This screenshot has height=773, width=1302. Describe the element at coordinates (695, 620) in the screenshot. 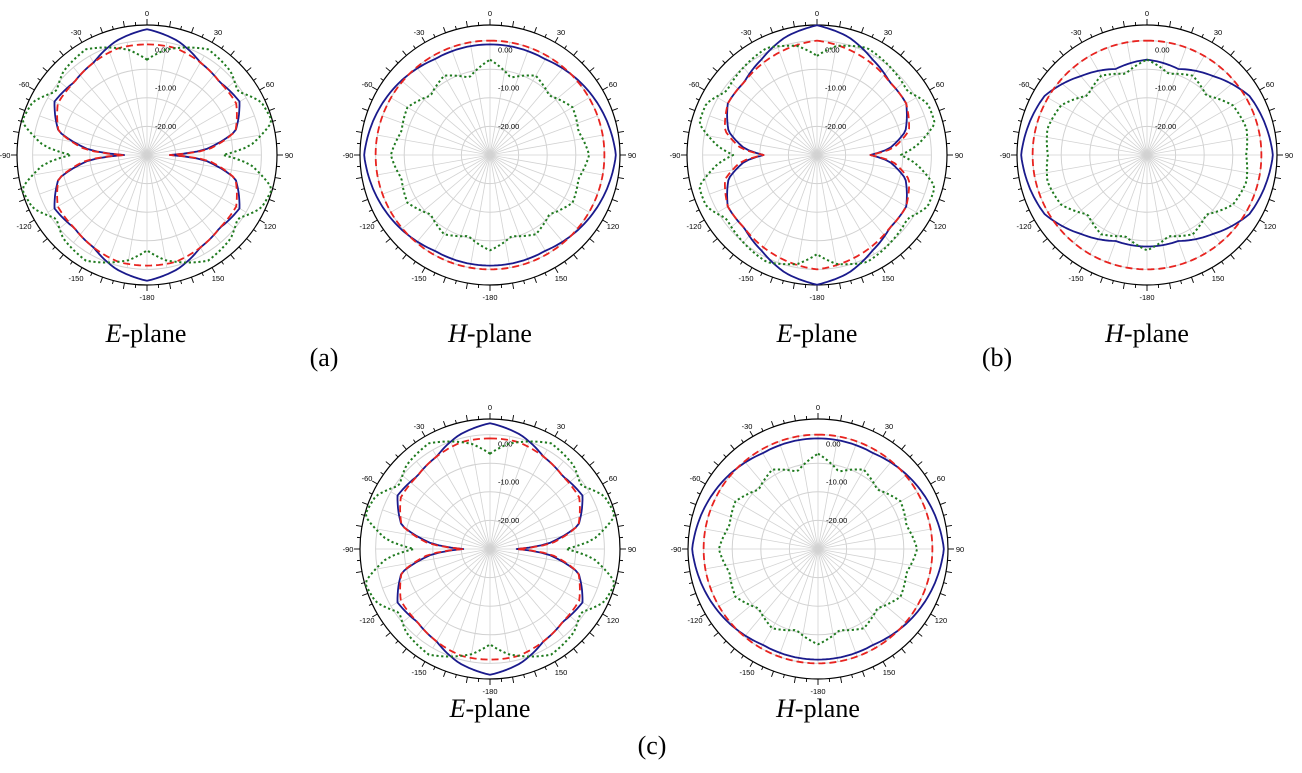

I see `angle-tick-label: -120` at that location.